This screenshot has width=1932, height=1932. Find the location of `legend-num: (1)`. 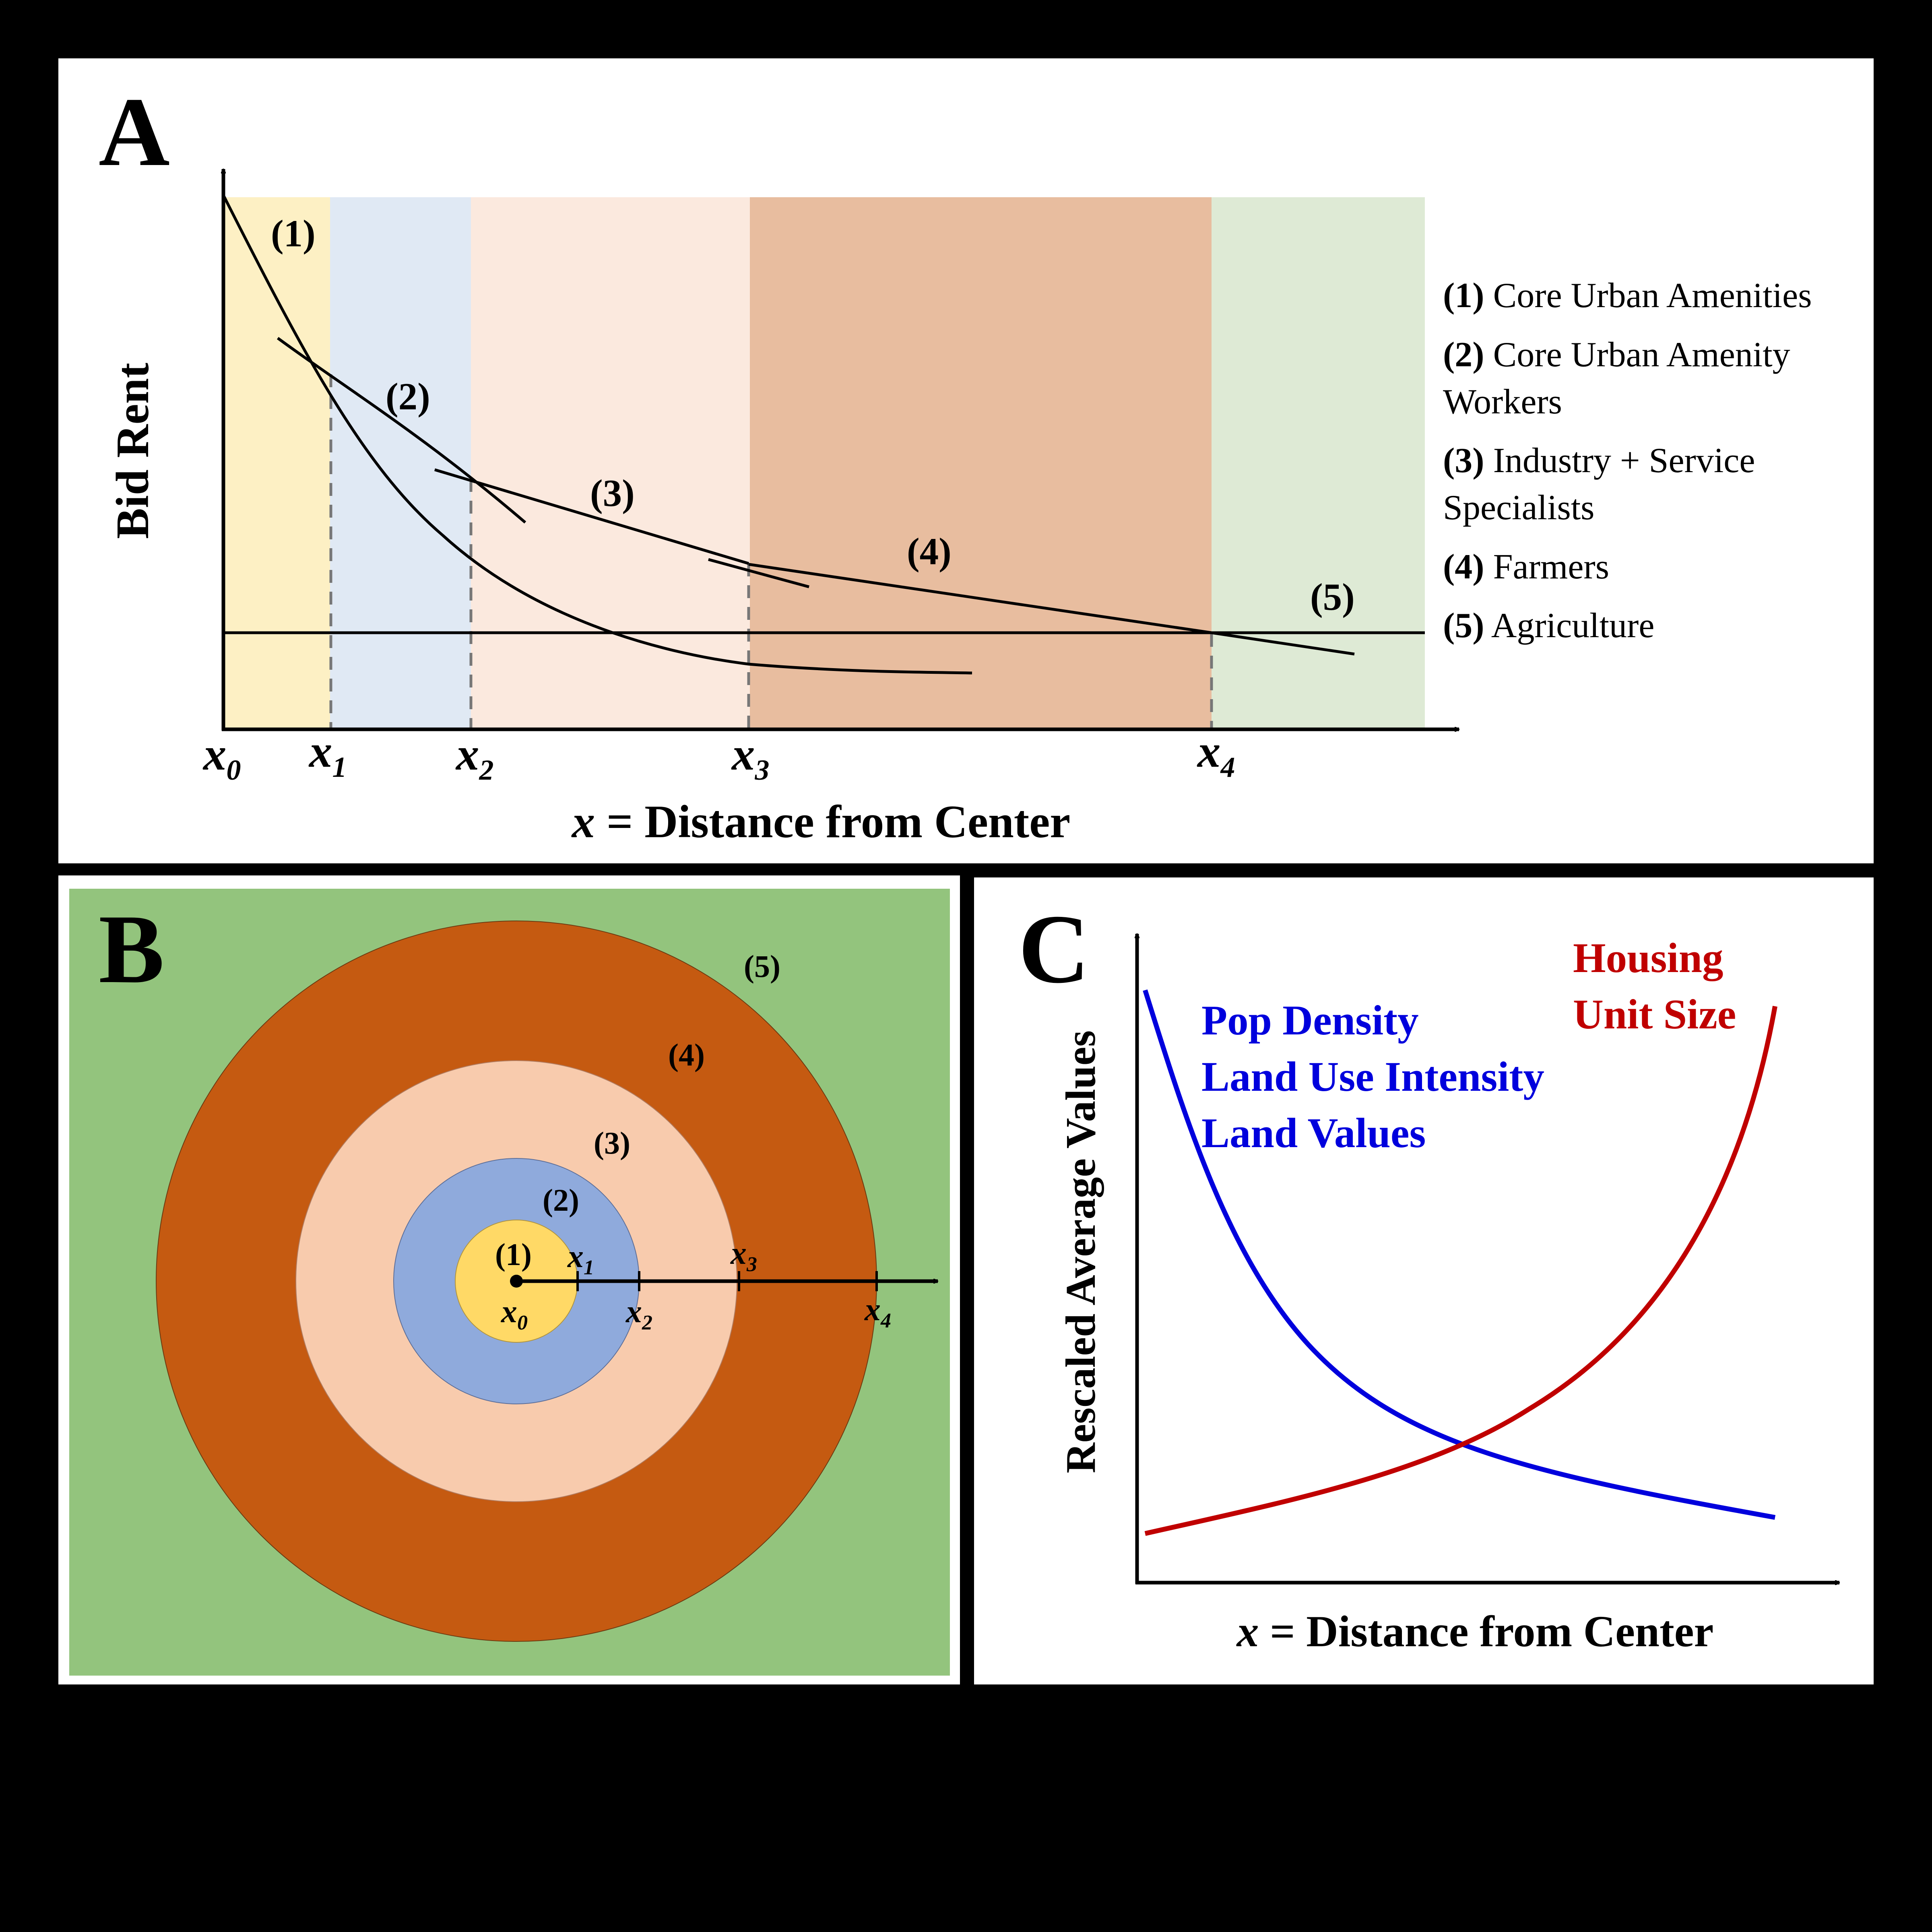

legend-num: (1) is located at coordinates (1463, 295).